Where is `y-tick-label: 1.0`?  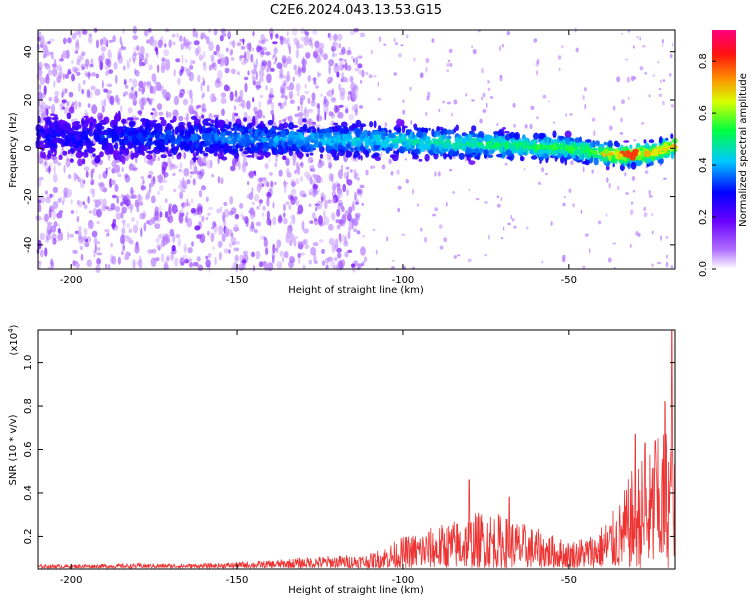 y-tick-label: 1.0 is located at coordinates (28, 363).